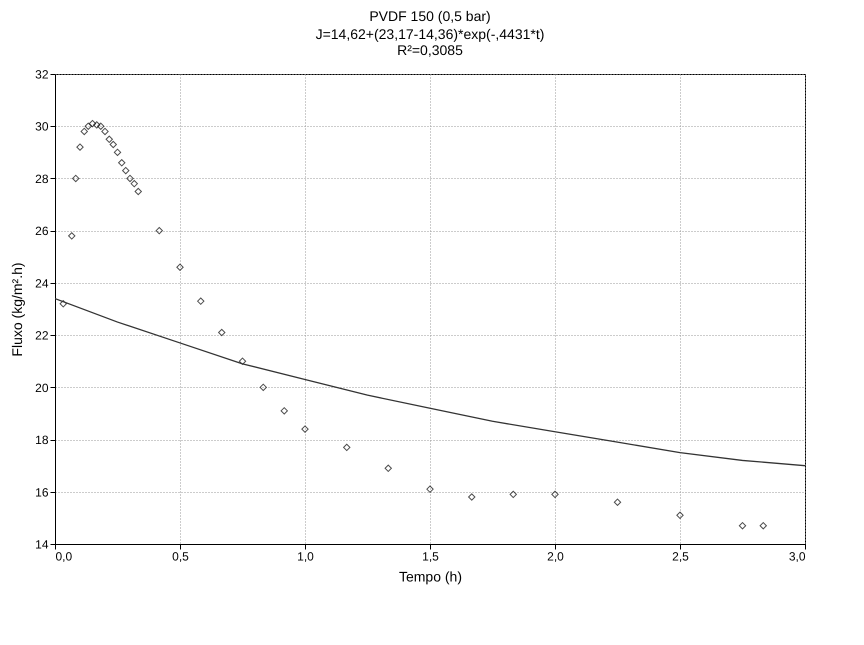 This screenshot has height=645, width=864. What do you see at coordinates (42, 545) in the screenshot?
I see `y-tick-label: 14` at bounding box center [42, 545].